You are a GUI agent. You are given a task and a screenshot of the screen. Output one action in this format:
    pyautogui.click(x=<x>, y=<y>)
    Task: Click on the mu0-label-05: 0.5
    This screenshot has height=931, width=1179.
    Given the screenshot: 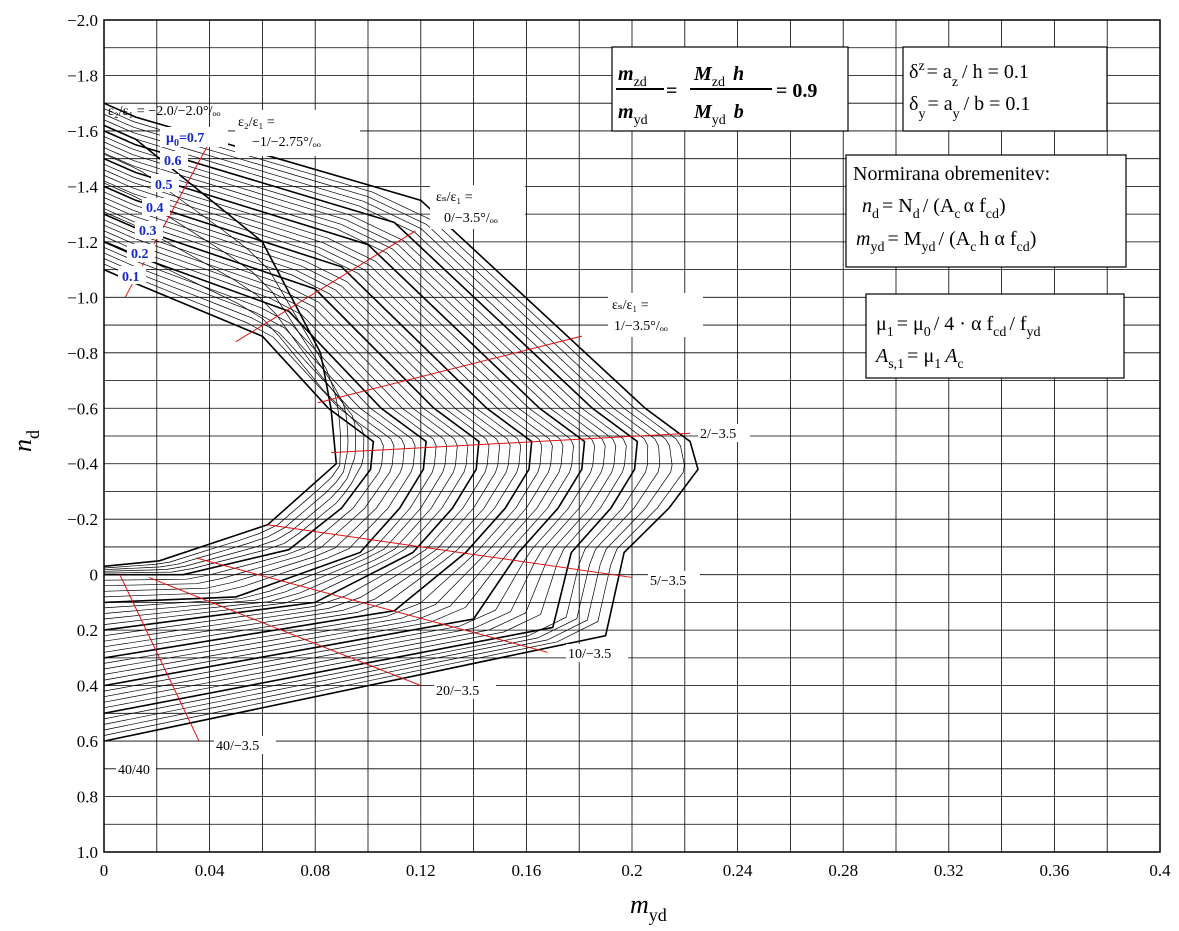 What is the action you would take?
    pyautogui.click(x=164, y=185)
    